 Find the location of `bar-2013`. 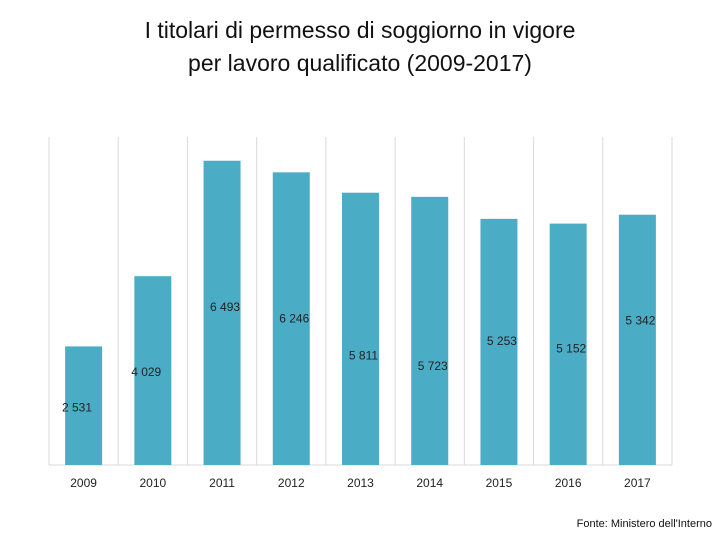

bar-2013 is located at coordinates (360, 329).